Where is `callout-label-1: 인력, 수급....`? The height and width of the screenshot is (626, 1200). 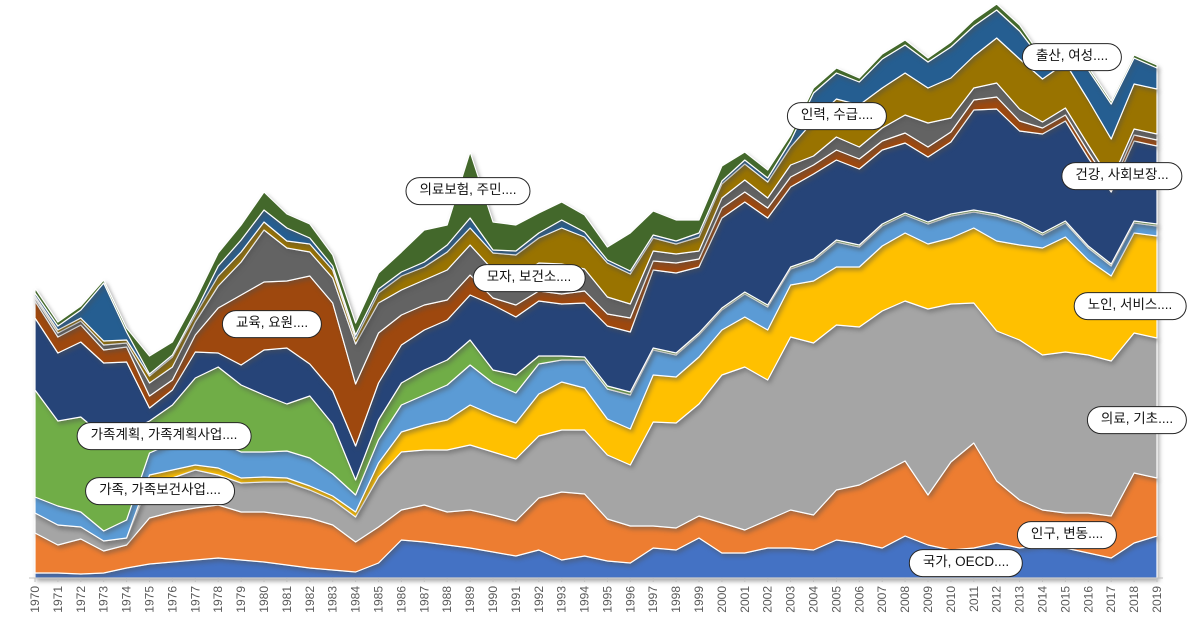
callout-label-1: 인력, 수급.... is located at coordinates (837, 116).